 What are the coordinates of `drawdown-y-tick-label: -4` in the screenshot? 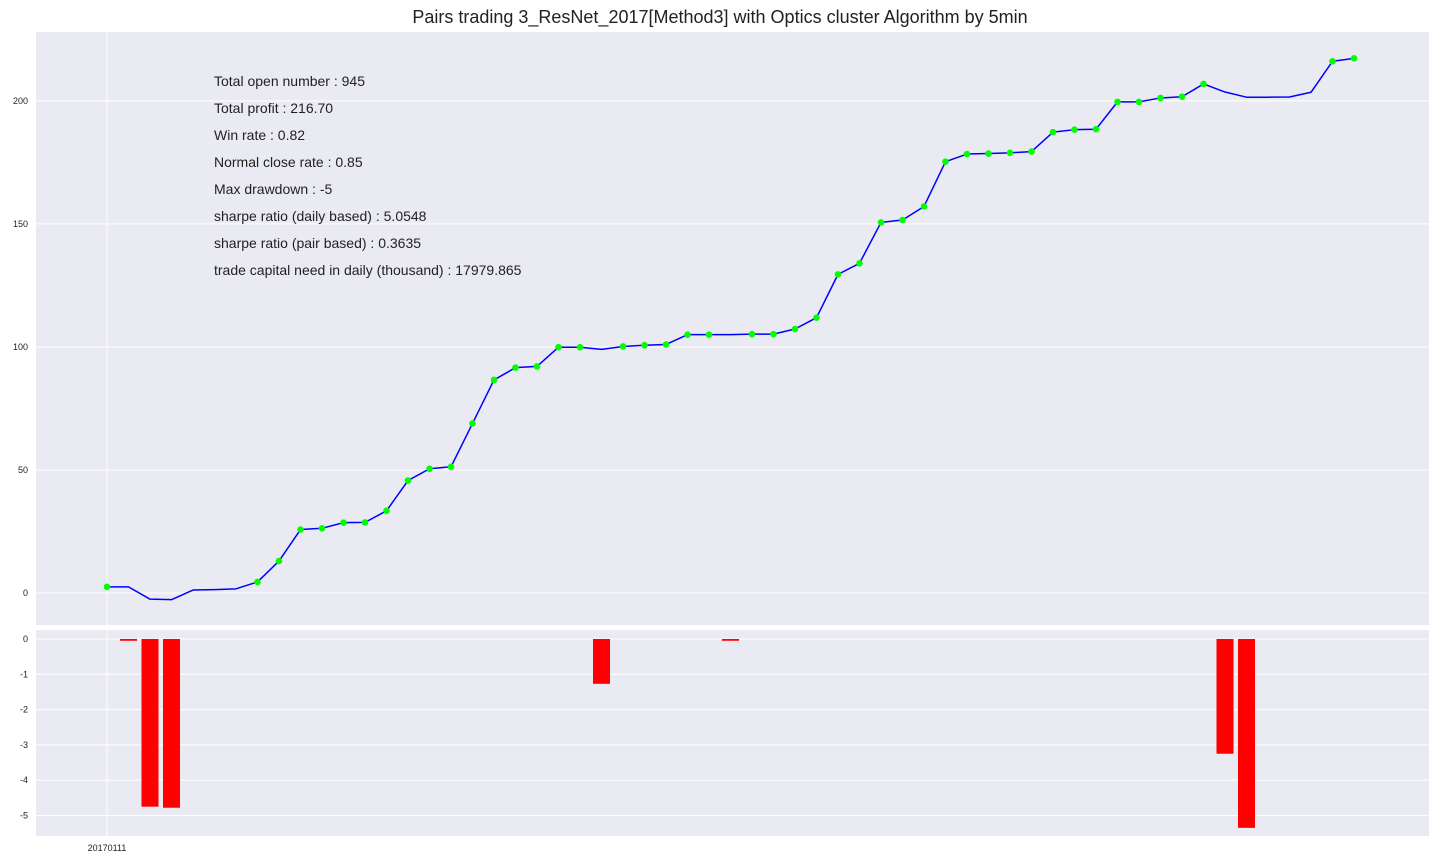 It's located at (24, 780).